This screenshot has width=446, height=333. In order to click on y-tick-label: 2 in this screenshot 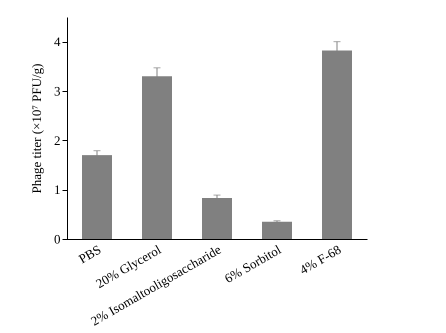, I will do `click(57, 140)`.